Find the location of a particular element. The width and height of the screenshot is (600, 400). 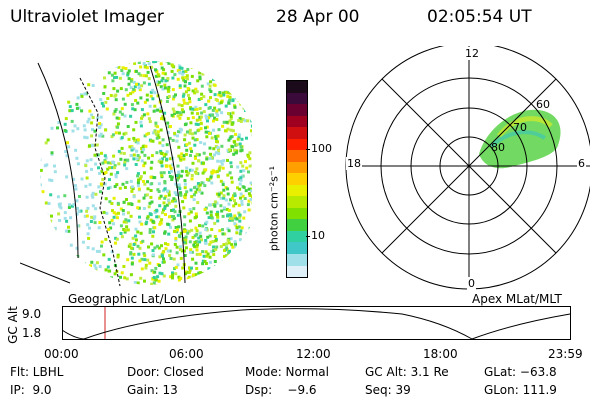

colorbar-unit-label: photon cm⁻²s⁻¹ is located at coordinates (274, 208).